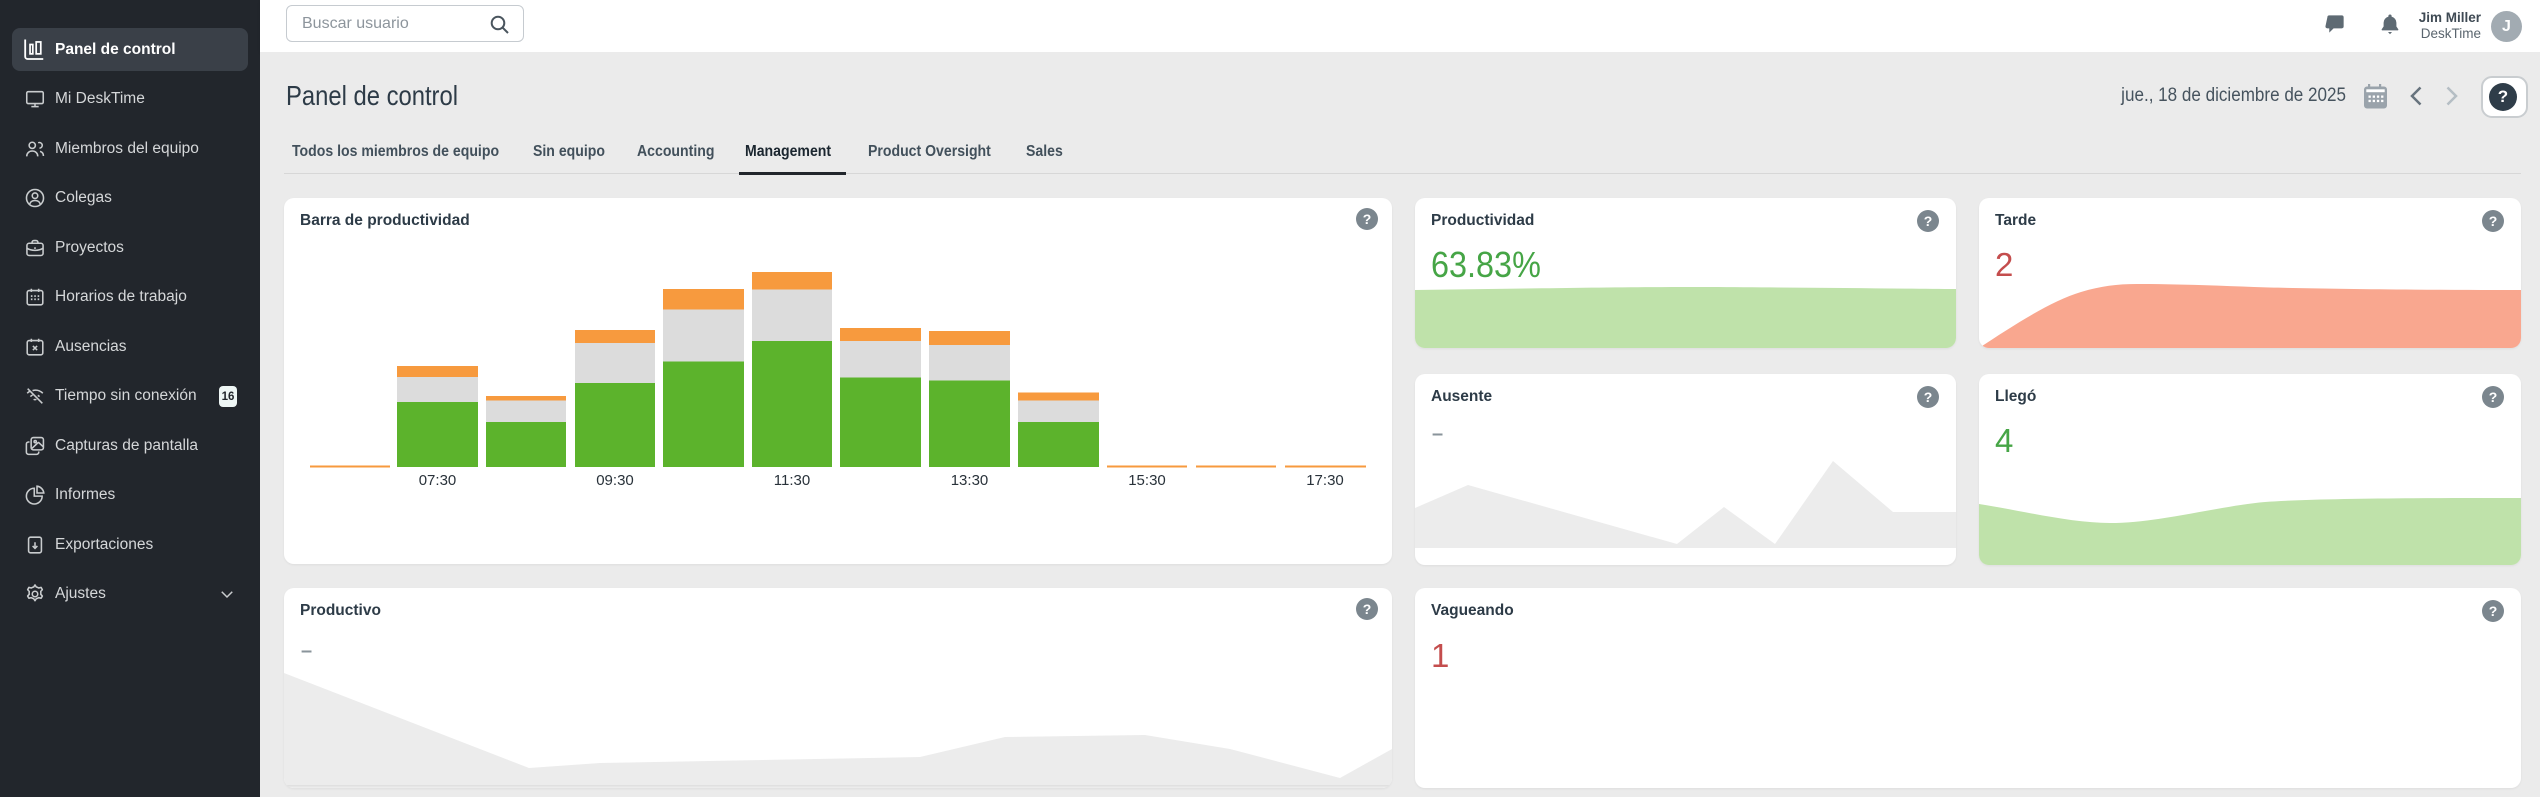 The height and width of the screenshot is (797, 2540). I want to click on svg-text: 09:30, so click(615, 480).